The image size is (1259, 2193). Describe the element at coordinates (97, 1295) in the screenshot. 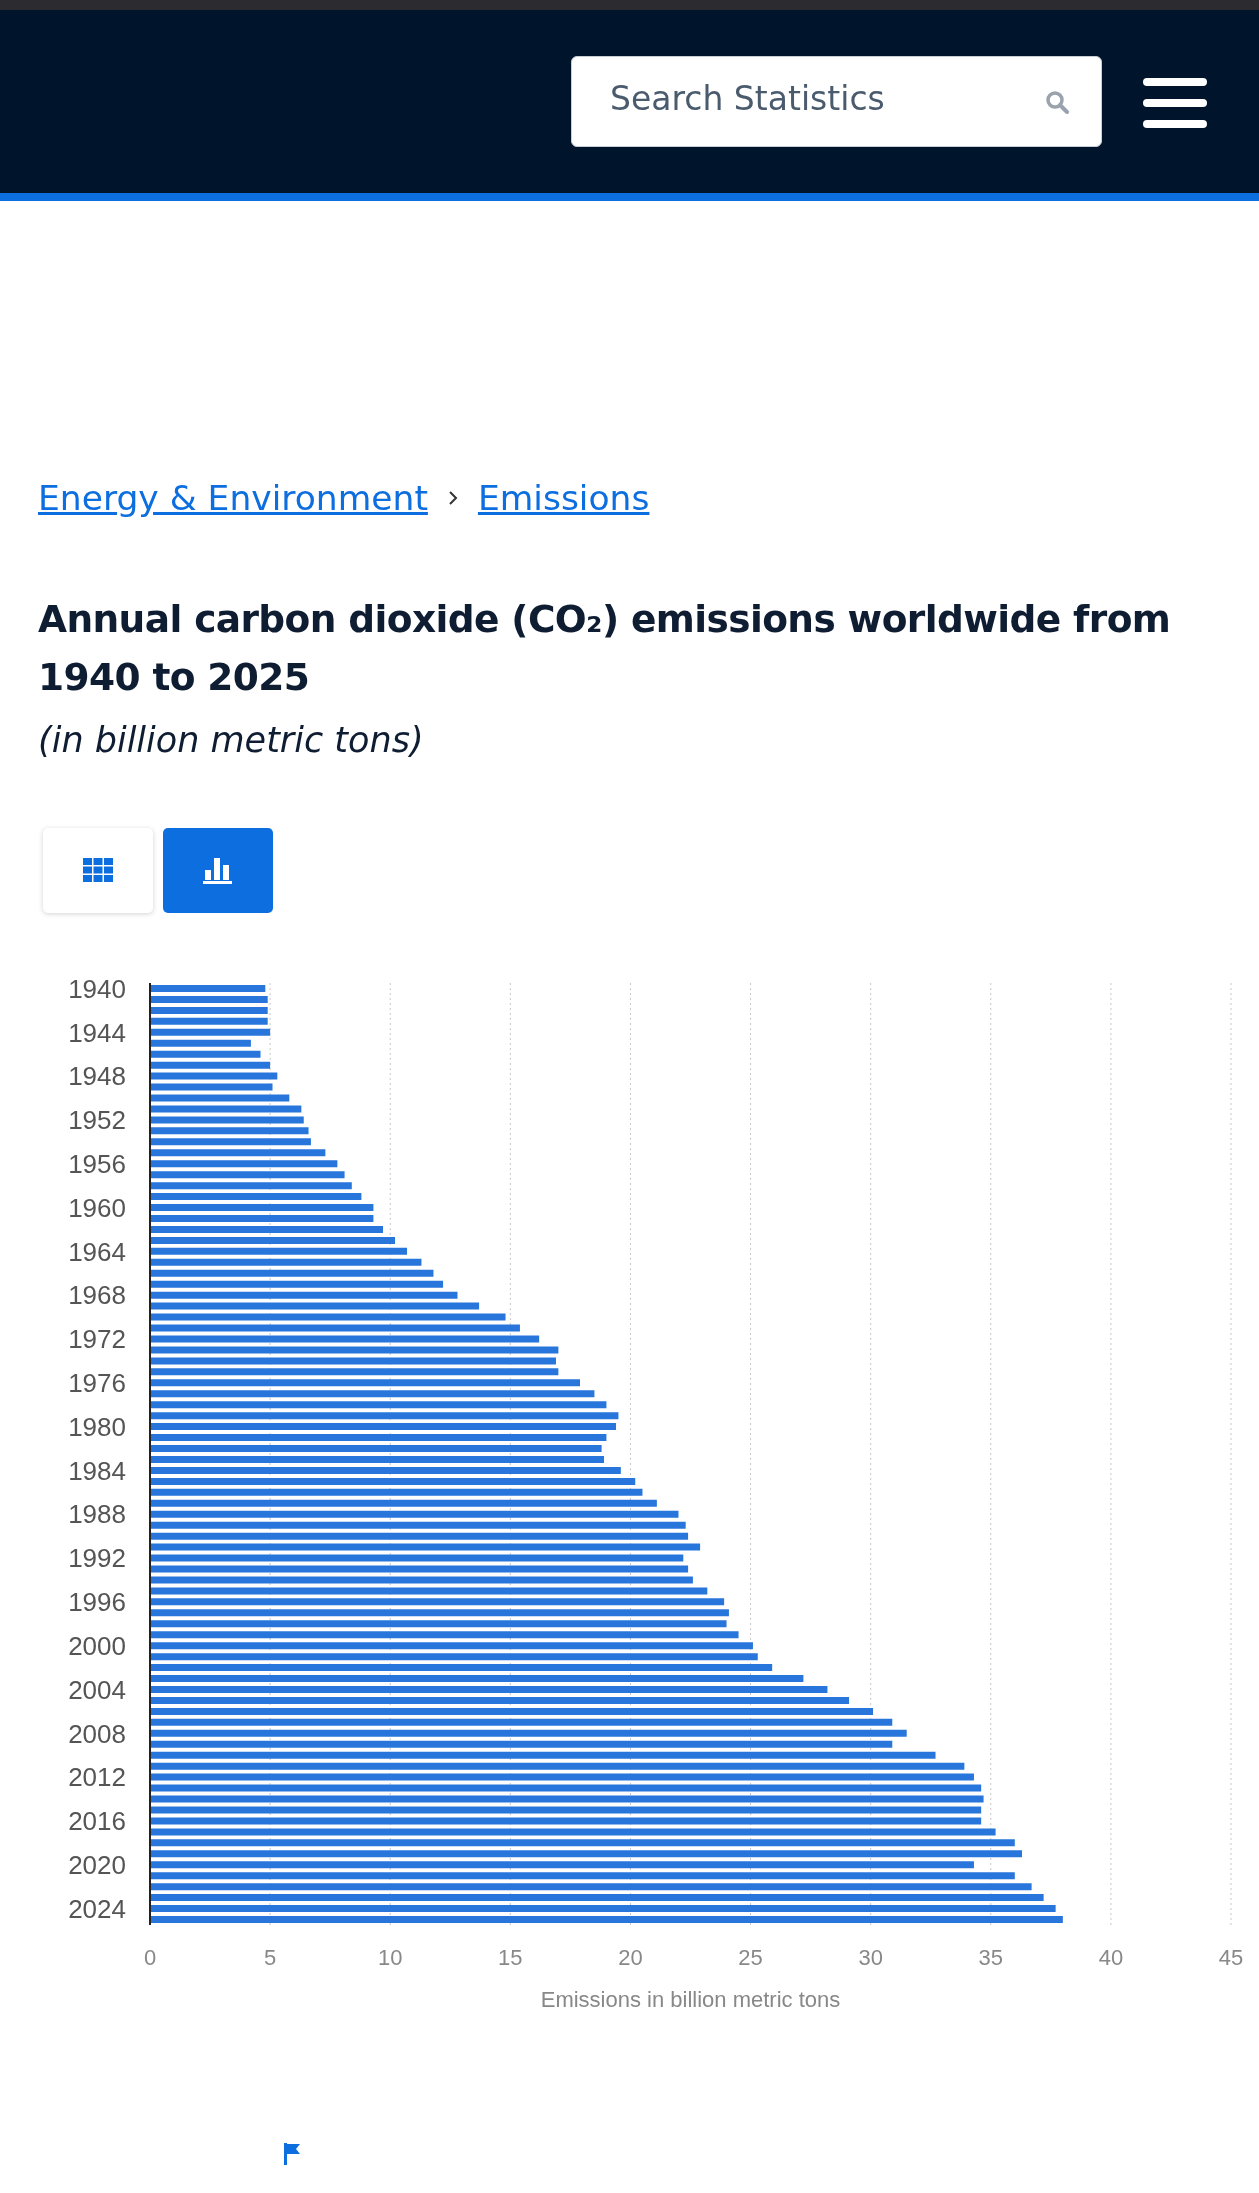

I see `y-tick-label: 1968` at that location.